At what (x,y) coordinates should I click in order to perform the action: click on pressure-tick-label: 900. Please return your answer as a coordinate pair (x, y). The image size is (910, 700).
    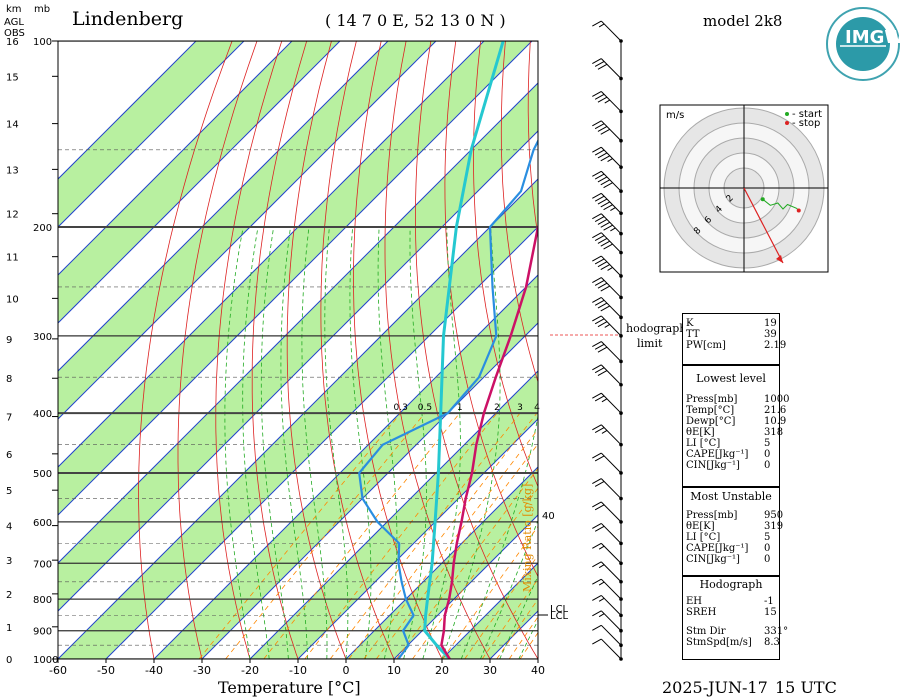
    Looking at the image, I should click on (42, 632).